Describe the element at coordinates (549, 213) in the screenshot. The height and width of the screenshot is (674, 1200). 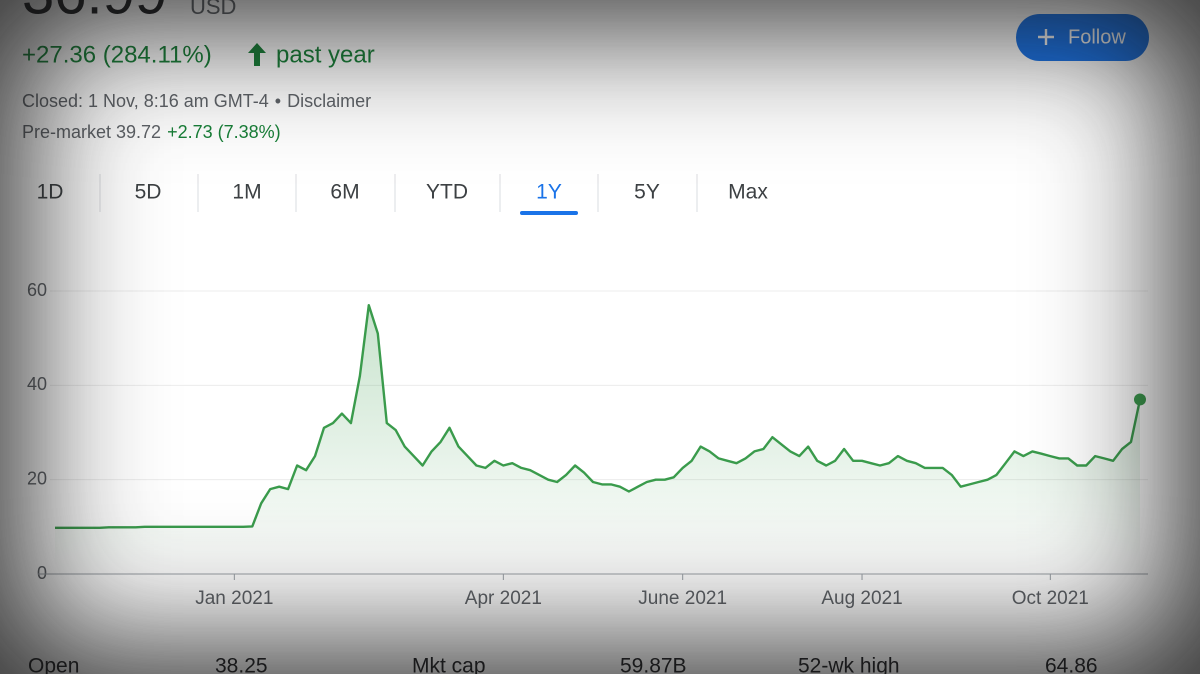
I see `selected-underline` at that location.